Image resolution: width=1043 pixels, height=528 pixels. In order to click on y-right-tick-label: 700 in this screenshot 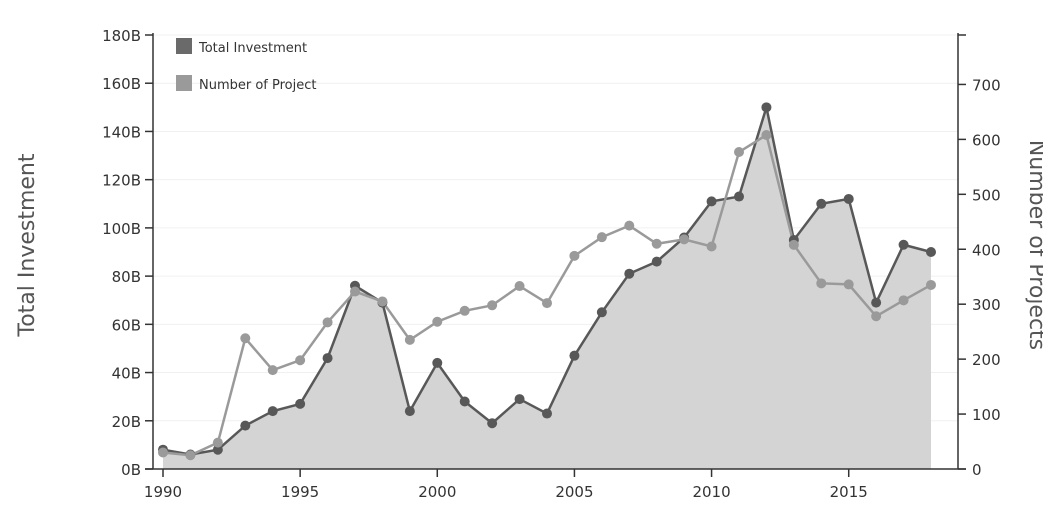, I will do `click(986, 85)`.